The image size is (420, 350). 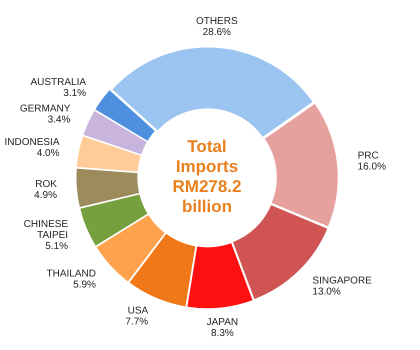 I want to click on data-label: 28.6%, so click(x=217, y=32).